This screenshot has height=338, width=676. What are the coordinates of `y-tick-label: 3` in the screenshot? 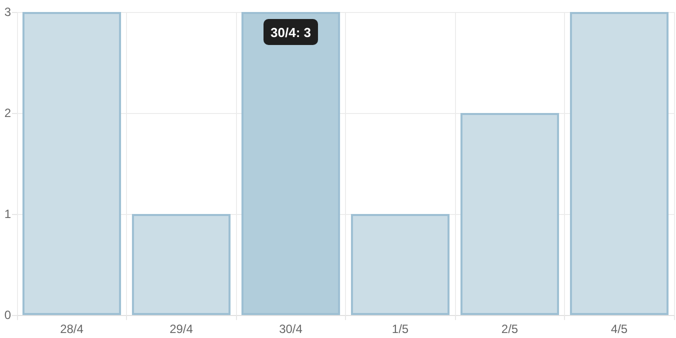 It's located at (8, 12).